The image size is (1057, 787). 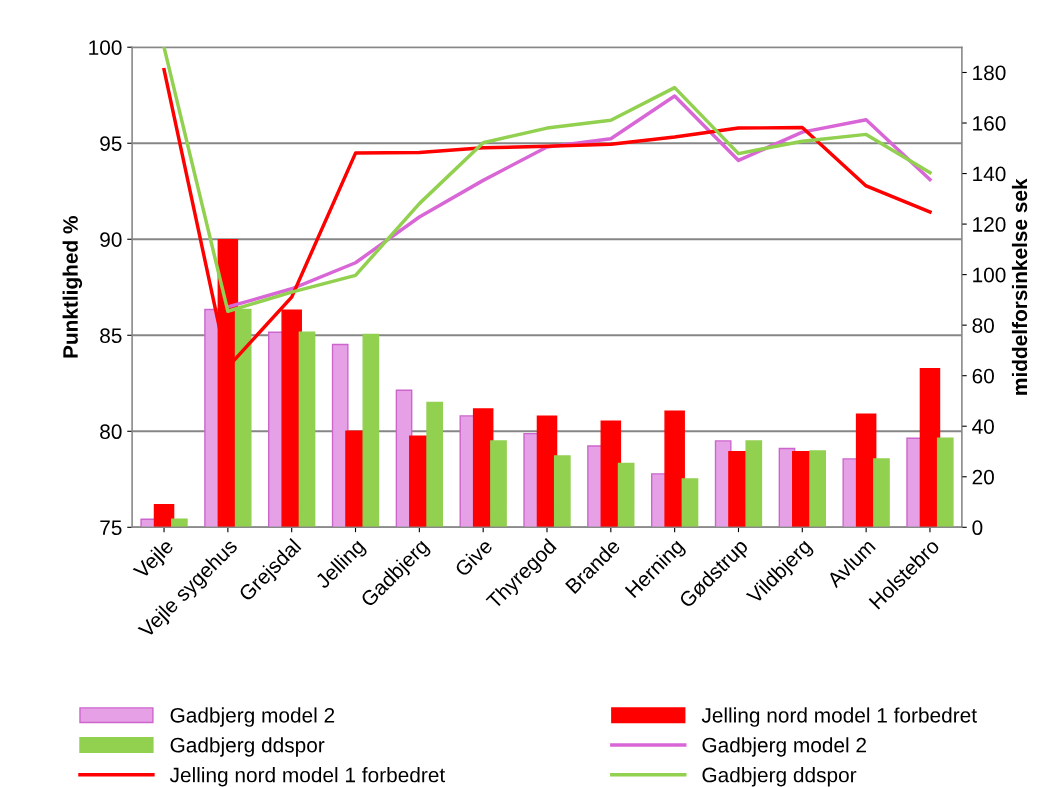 What do you see at coordinates (983, 477) in the screenshot?
I see `y2-tick-label: 20` at bounding box center [983, 477].